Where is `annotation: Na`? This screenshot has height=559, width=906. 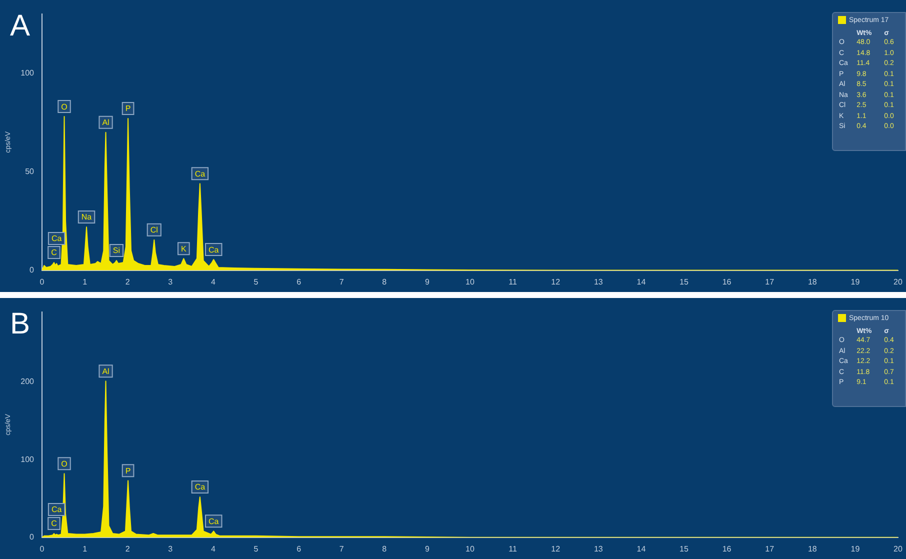
annotation: Na is located at coordinates (86, 217).